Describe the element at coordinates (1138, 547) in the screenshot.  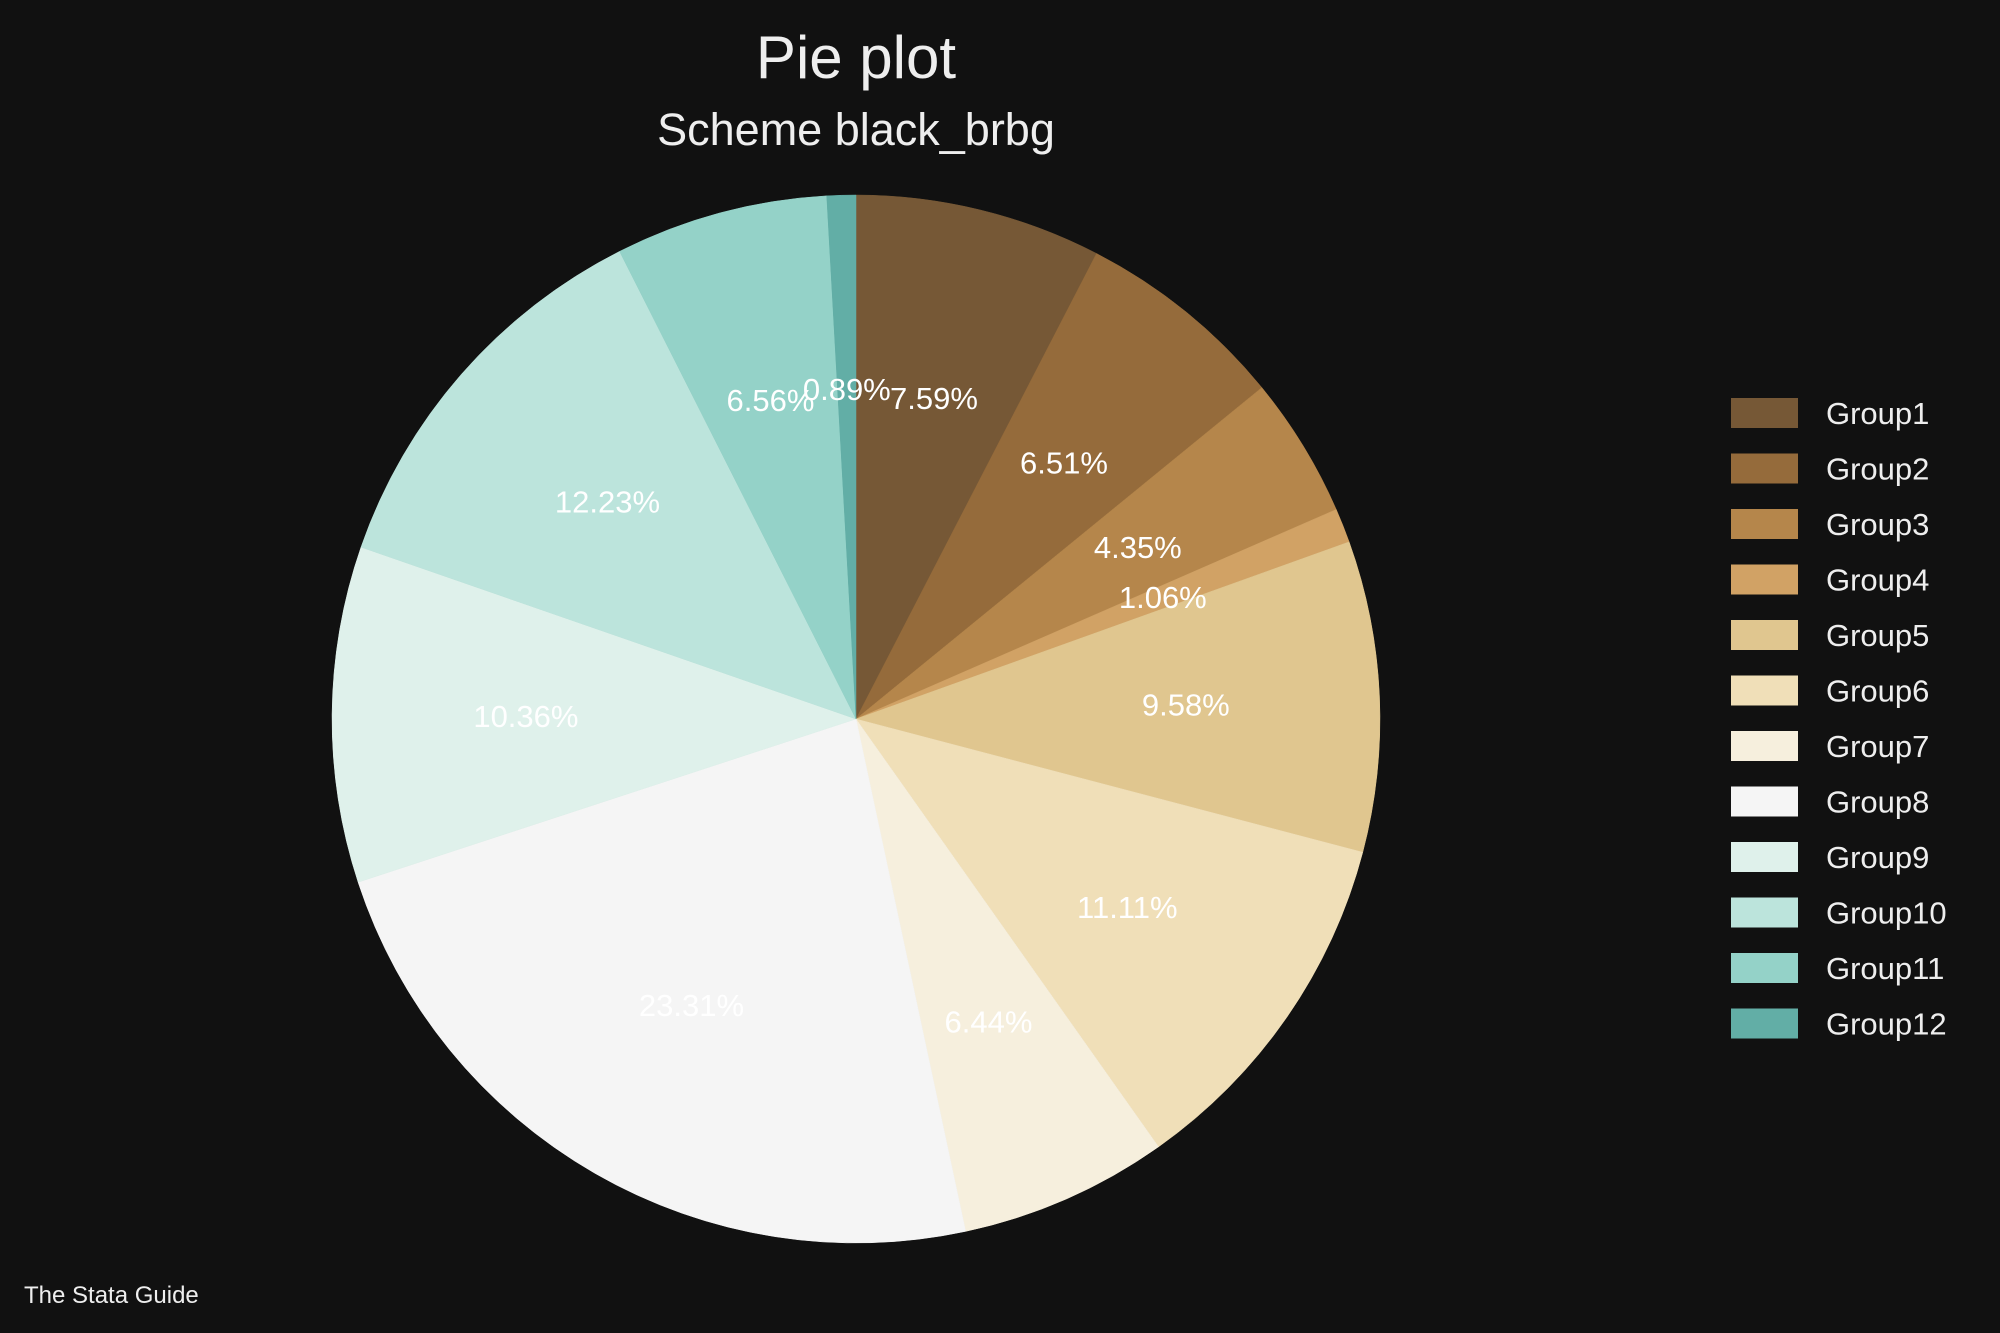
I see `slice-label-group3: 4.35%` at that location.